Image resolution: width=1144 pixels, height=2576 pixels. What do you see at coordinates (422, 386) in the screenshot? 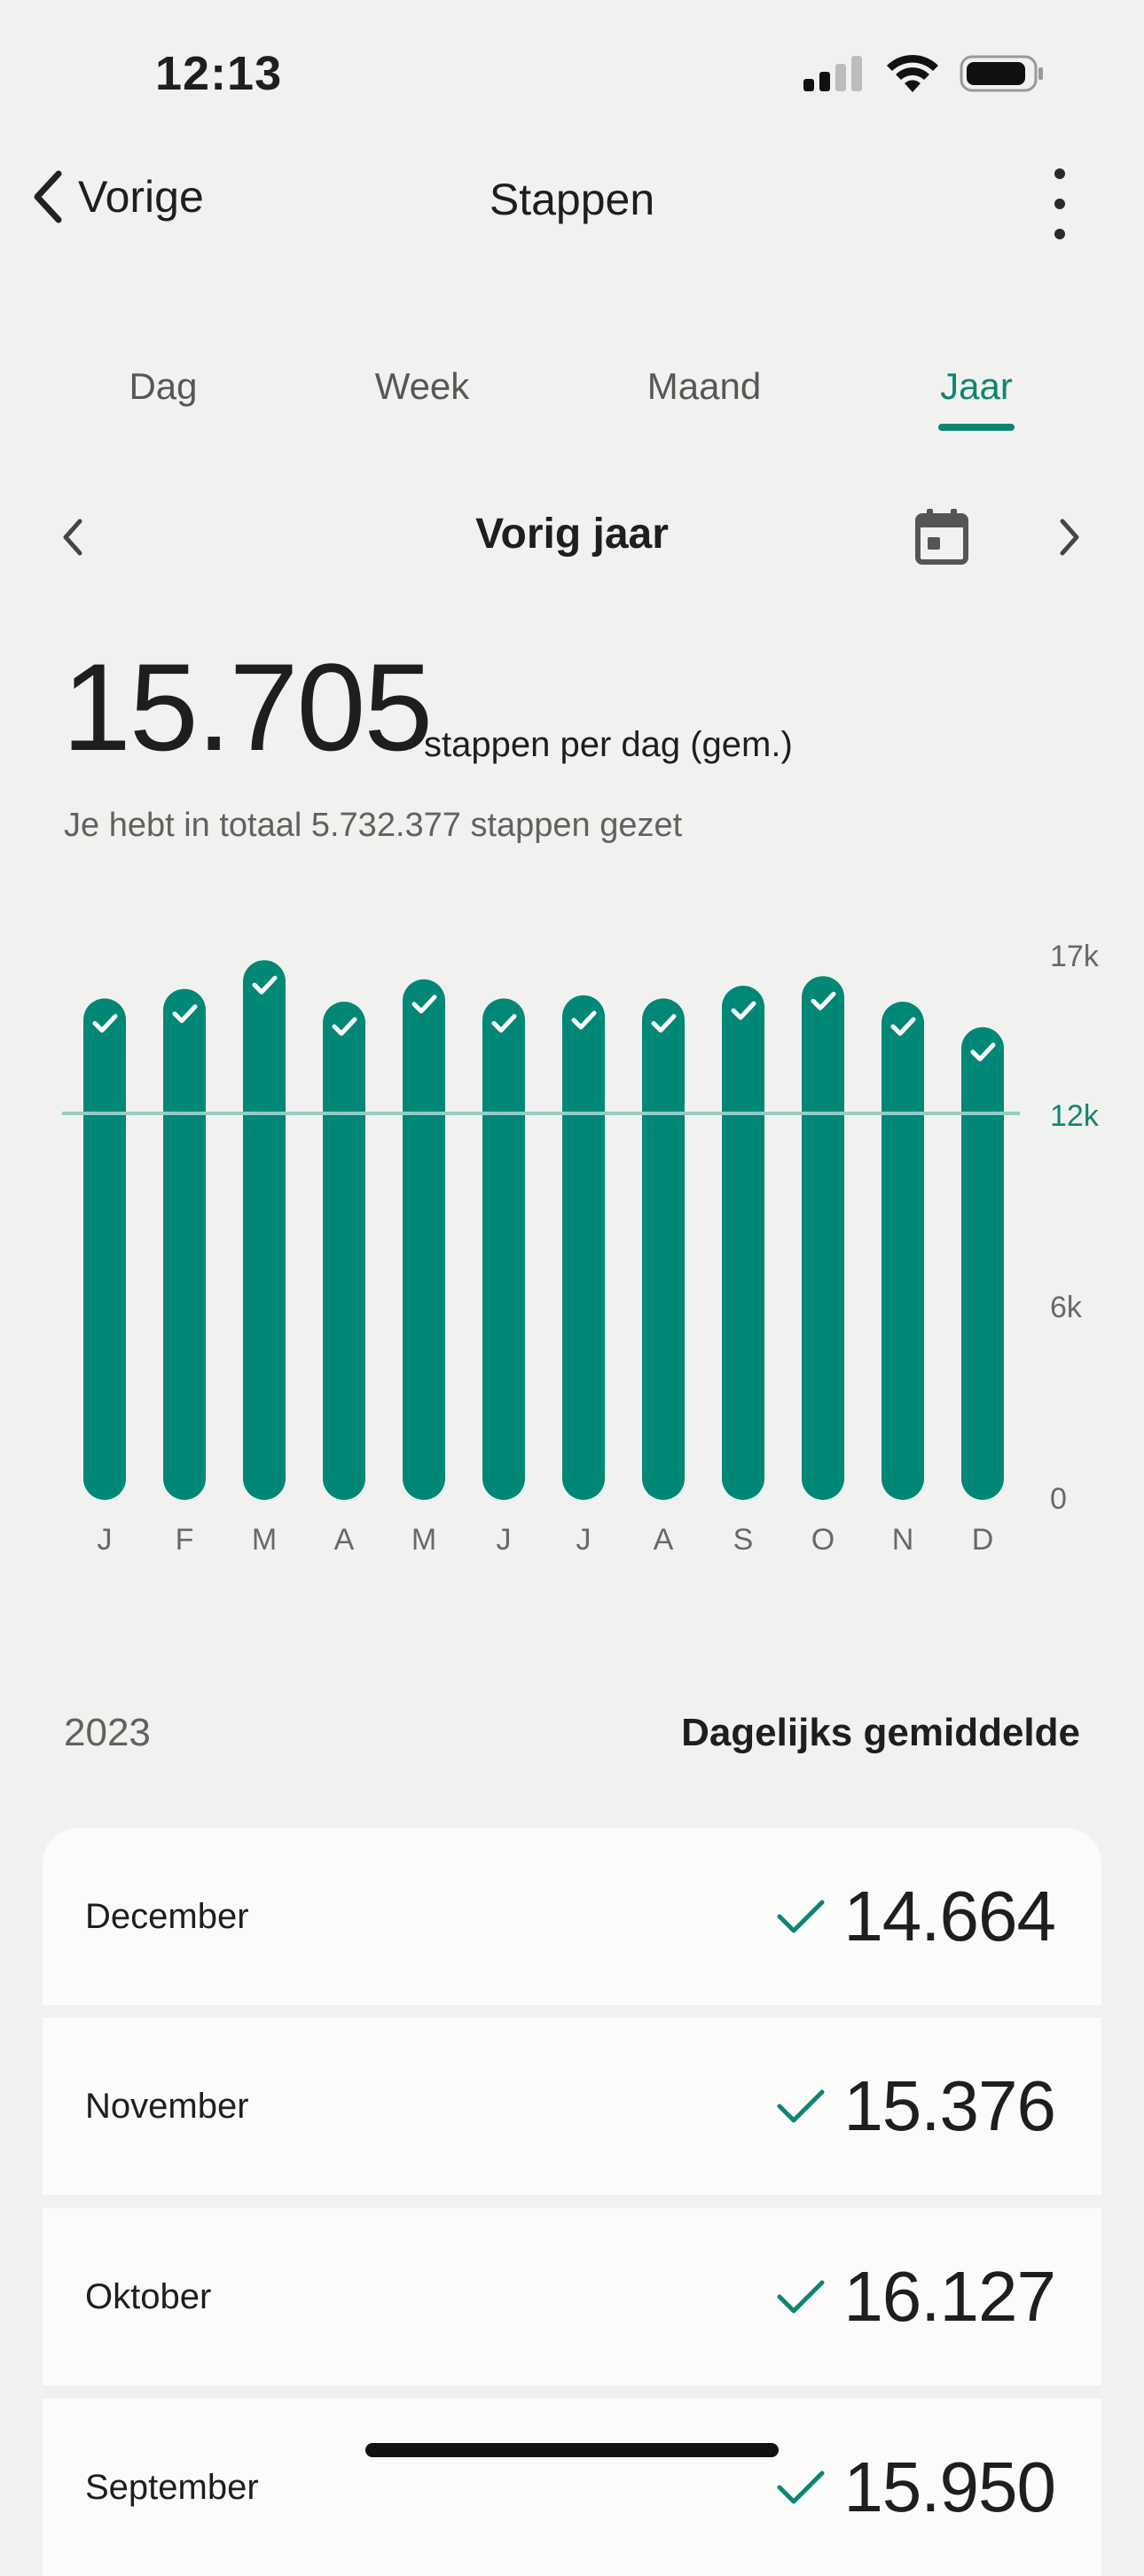
I see `tab-week: Week` at bounding box center [422, 386].